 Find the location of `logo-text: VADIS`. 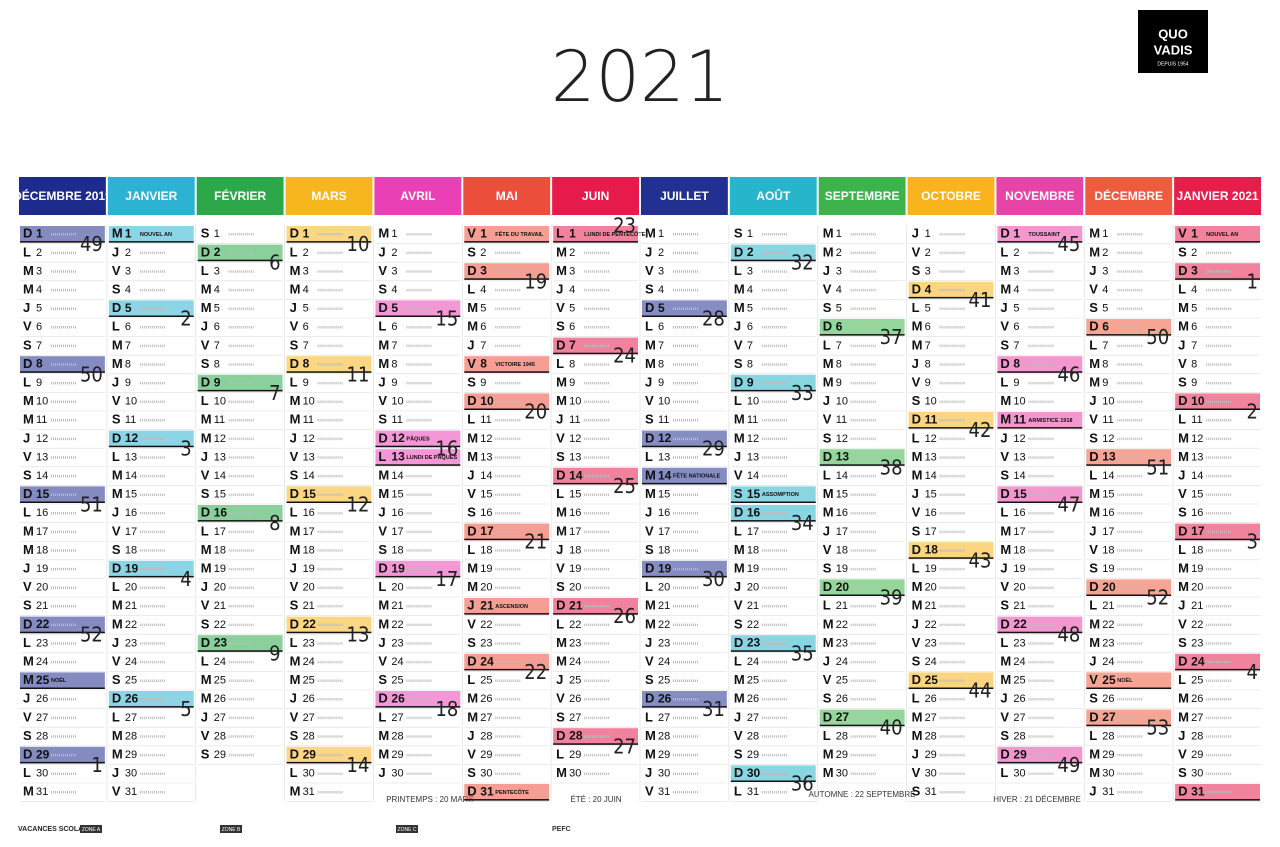

logo-text: VADIS is located at coordinates (1173, 49).